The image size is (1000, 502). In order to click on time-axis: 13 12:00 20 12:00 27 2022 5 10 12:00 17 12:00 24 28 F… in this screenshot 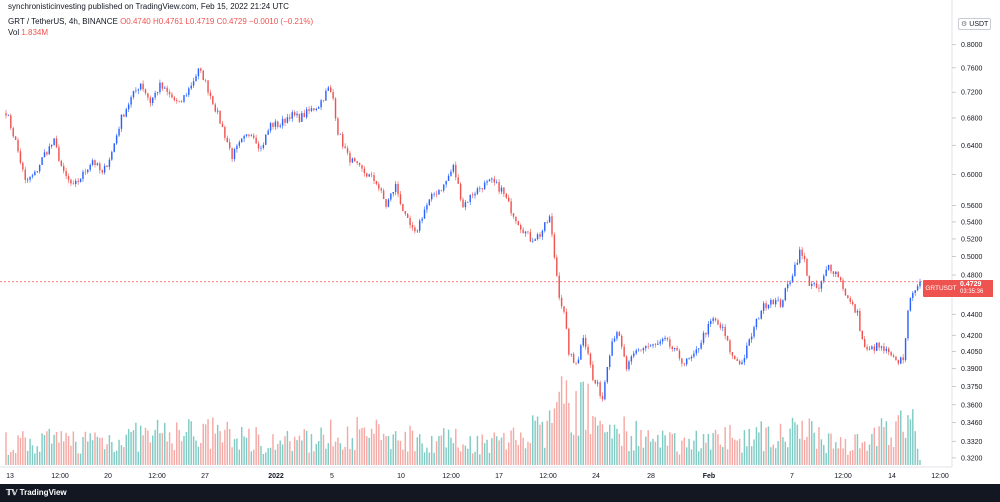, I will do `click(477, 476)`.